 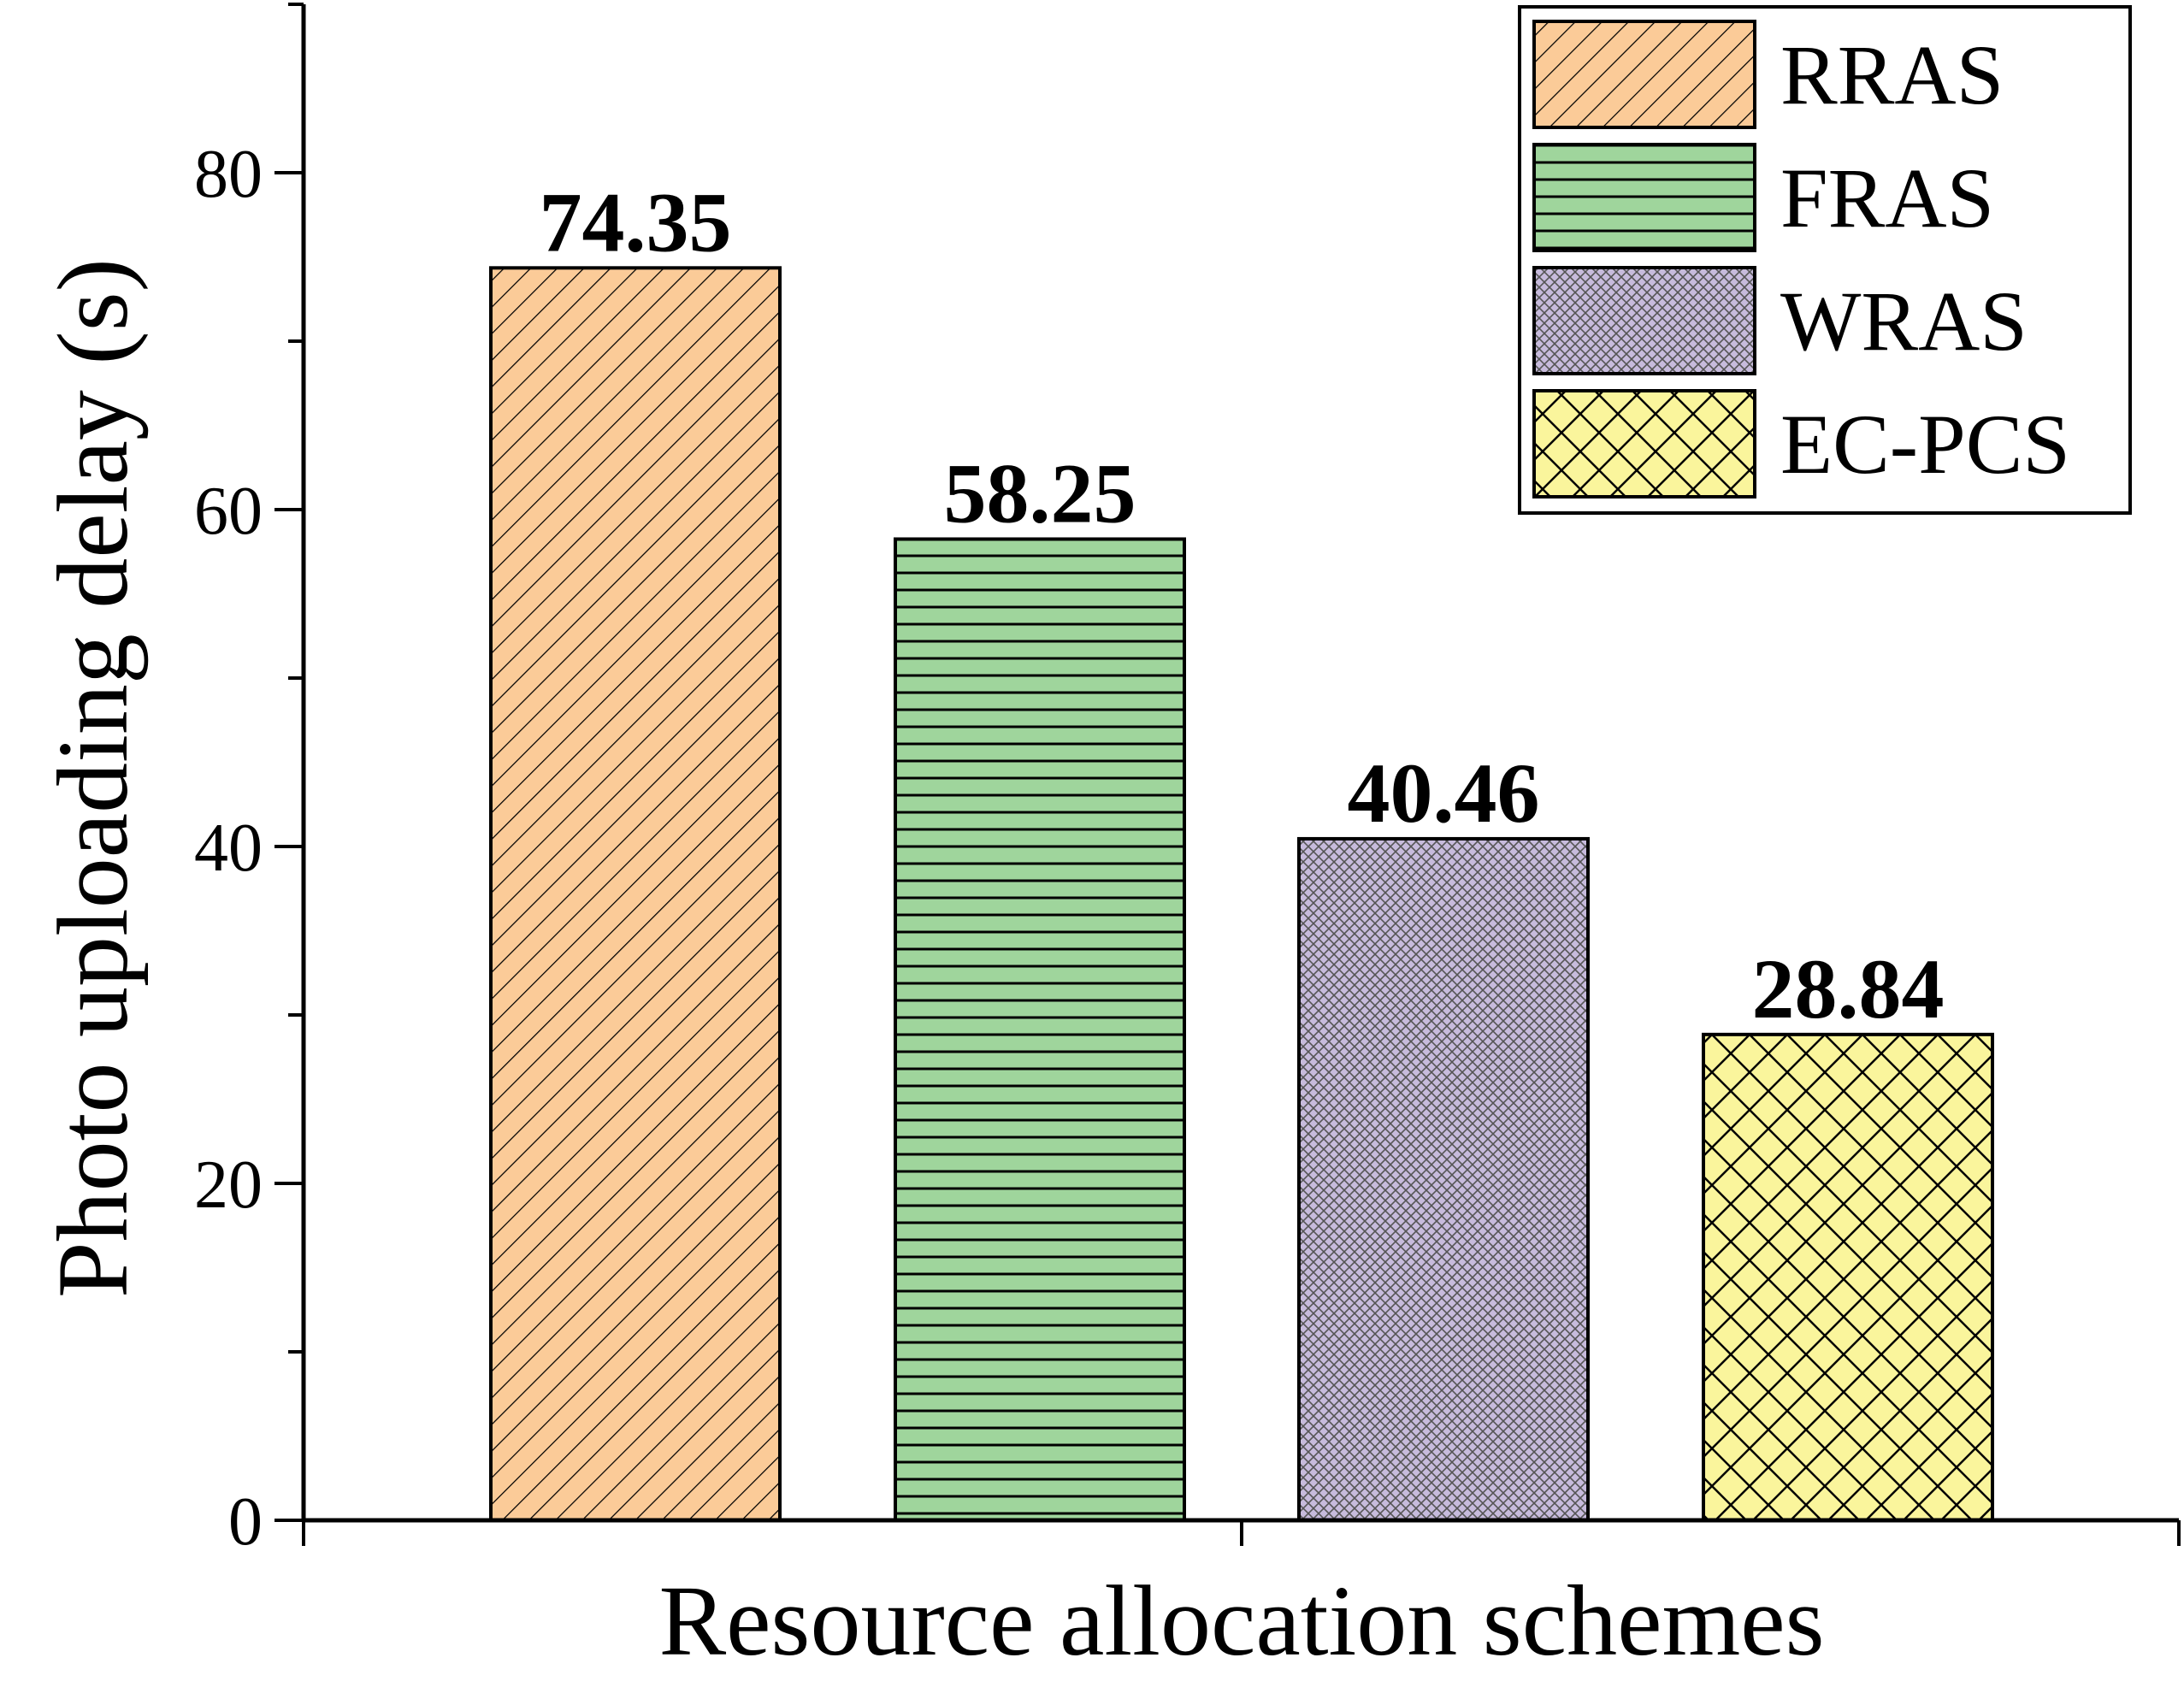 I want to click on data-label-fras: 58.25, so click(x=1040, y=492).